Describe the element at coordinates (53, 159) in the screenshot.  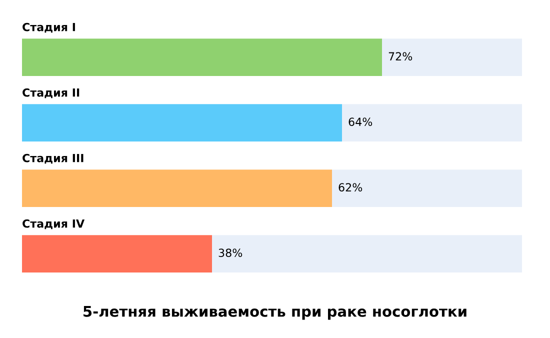
I see `y-tick-label: Стадия III` at that location.